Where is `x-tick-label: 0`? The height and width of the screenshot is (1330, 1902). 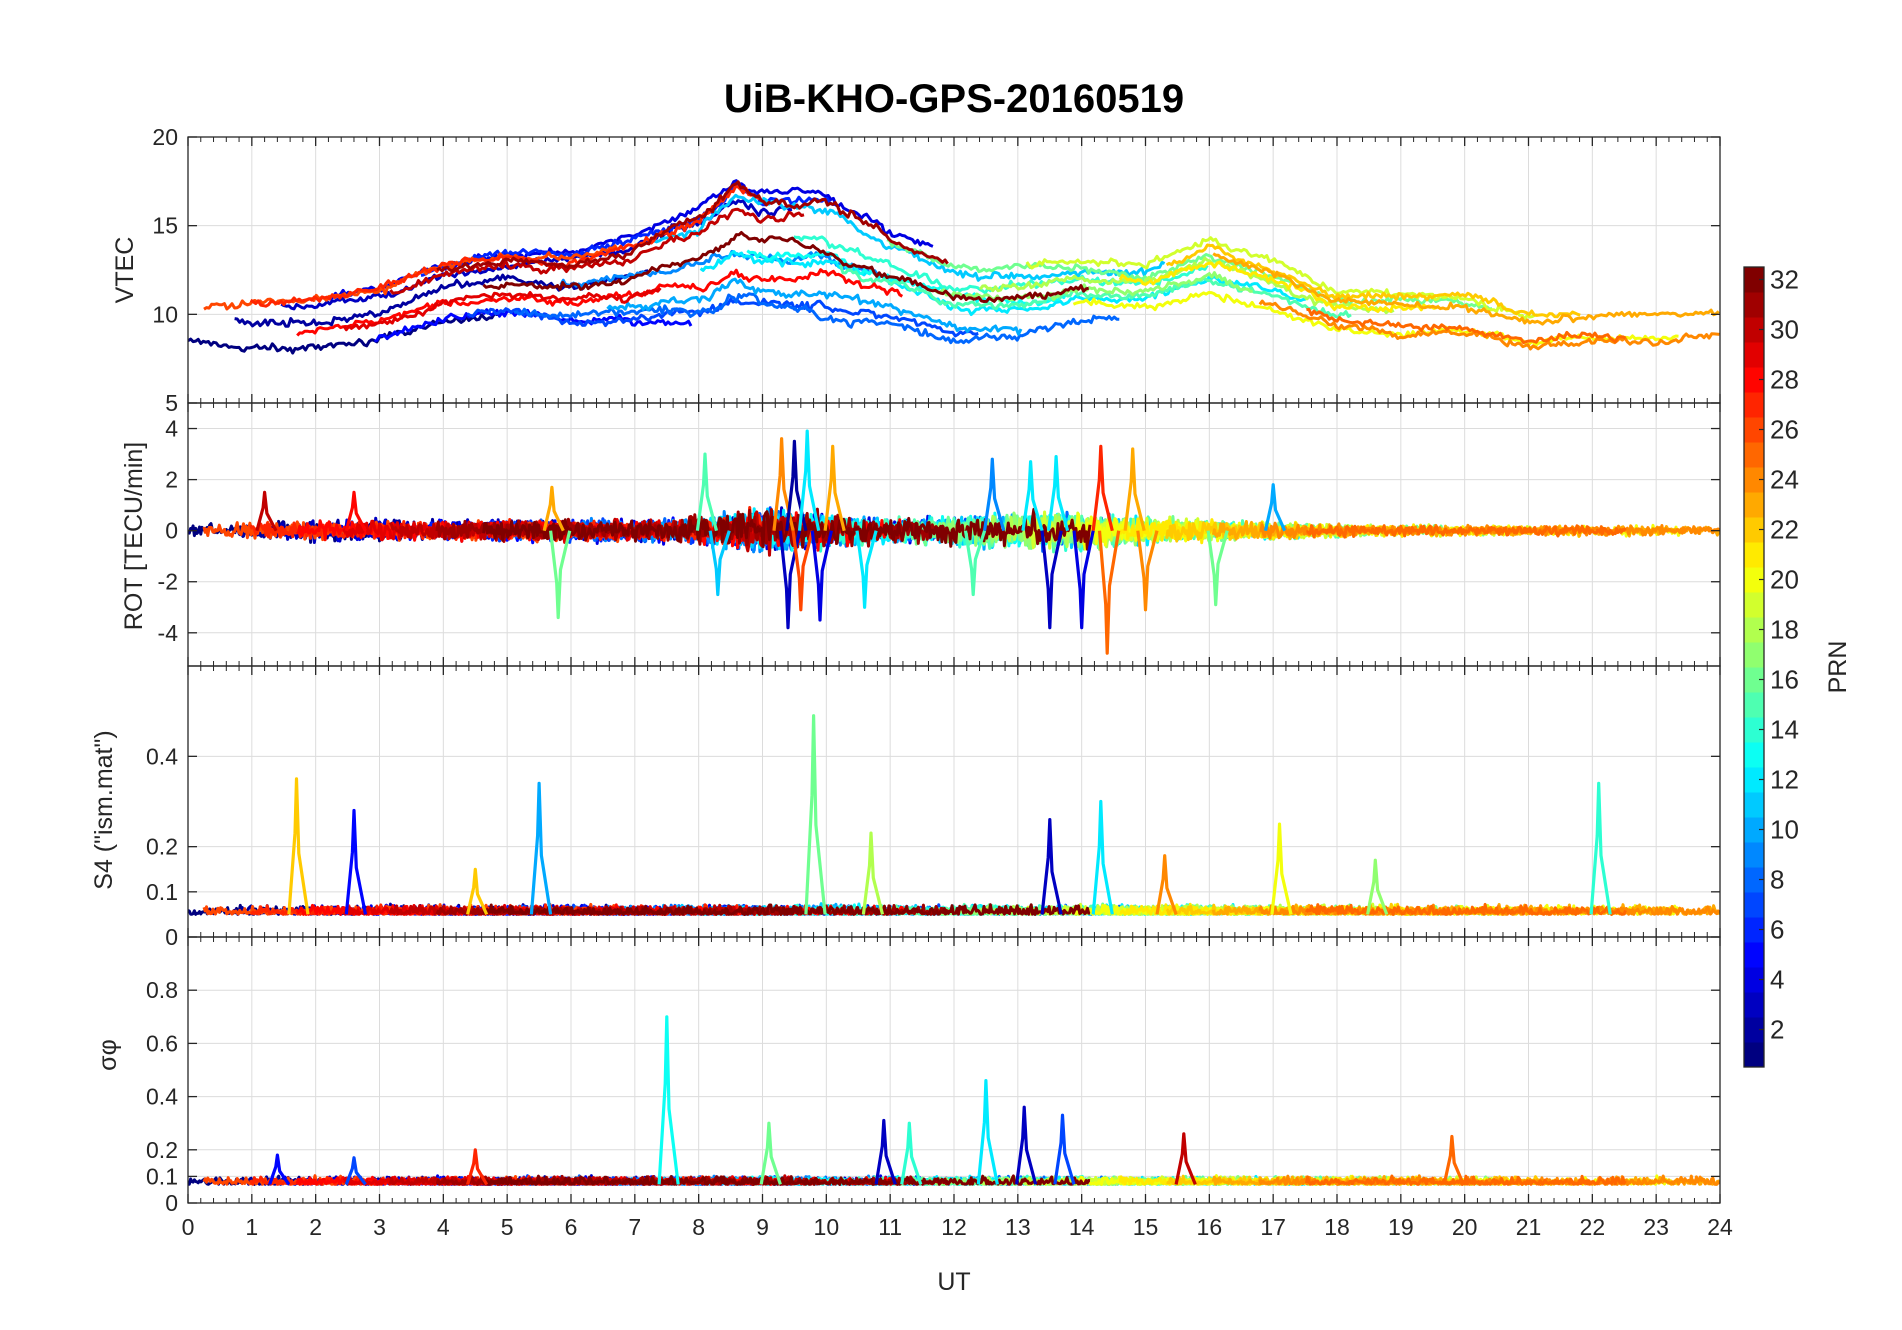 x-tick-label: 0 is located at coordinates (188, 1227).